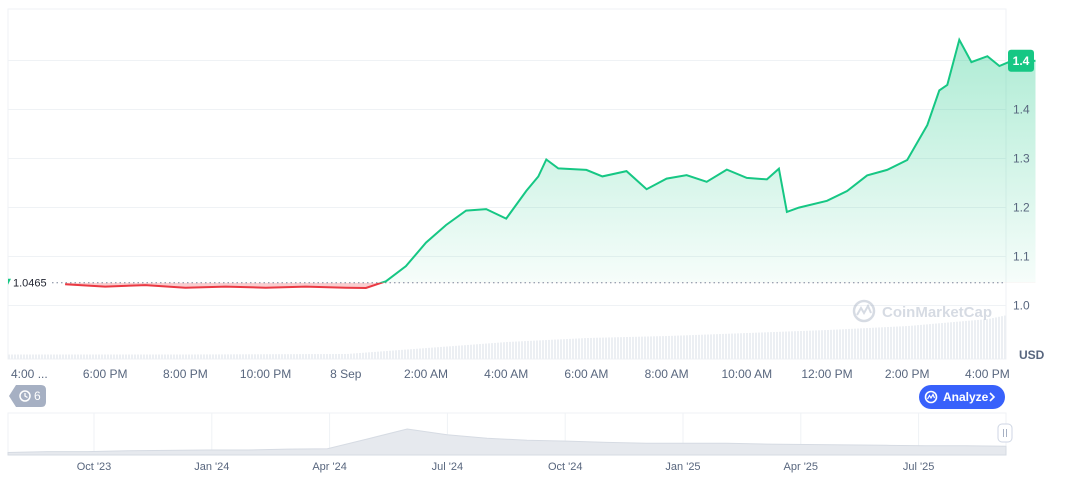 Image resolution: width=1072 pixels, height=482 pixels. I want to click on x-tick-label: 12:00 PM, so click(826, 374).